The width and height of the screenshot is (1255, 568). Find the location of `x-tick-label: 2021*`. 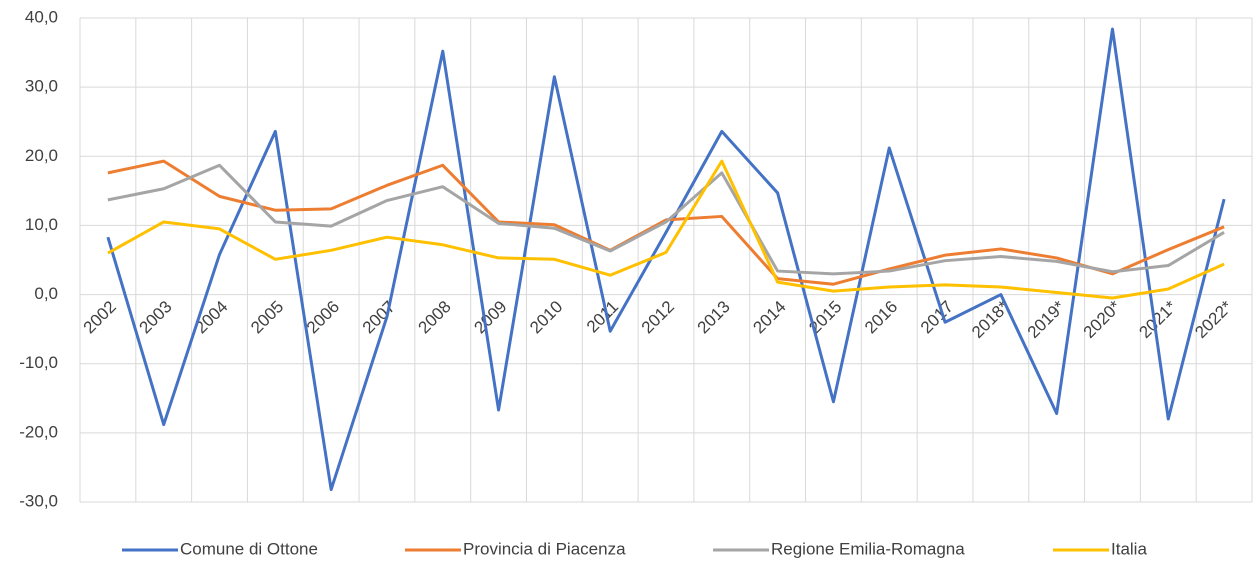

x-tick-label: 2021* is located at coordinates (1157, 319).